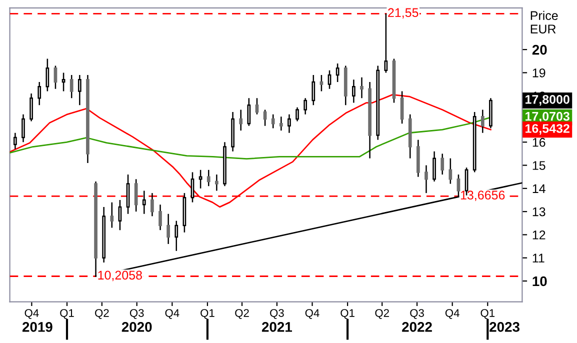 This screenshot has width=577, height=343. What do you see at coordinates (539, 73) in the screenshot?
I see `y-tick-label: 19` at bounding box center [539, 73].